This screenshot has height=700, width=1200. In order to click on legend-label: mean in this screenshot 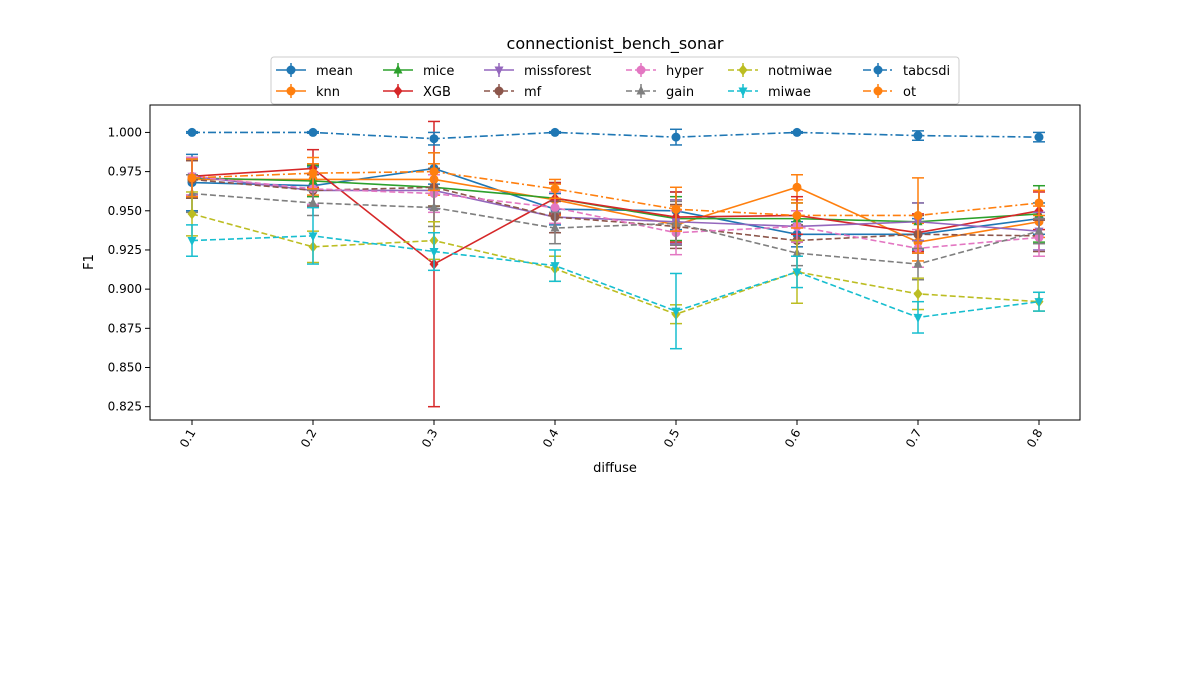, I will do `click(334, 71)`.